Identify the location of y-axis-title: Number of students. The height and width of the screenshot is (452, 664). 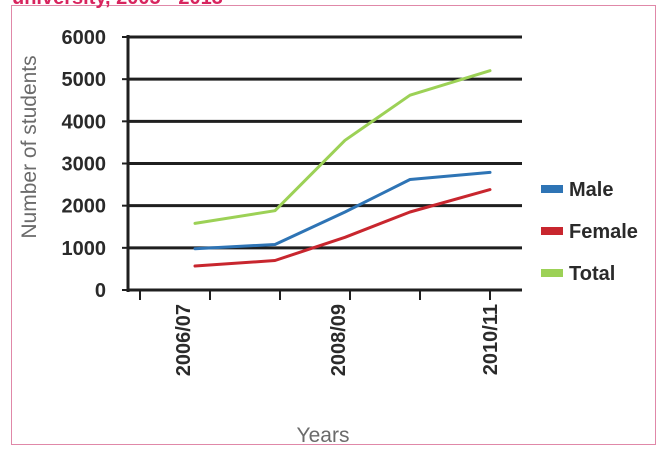
(29, 146).